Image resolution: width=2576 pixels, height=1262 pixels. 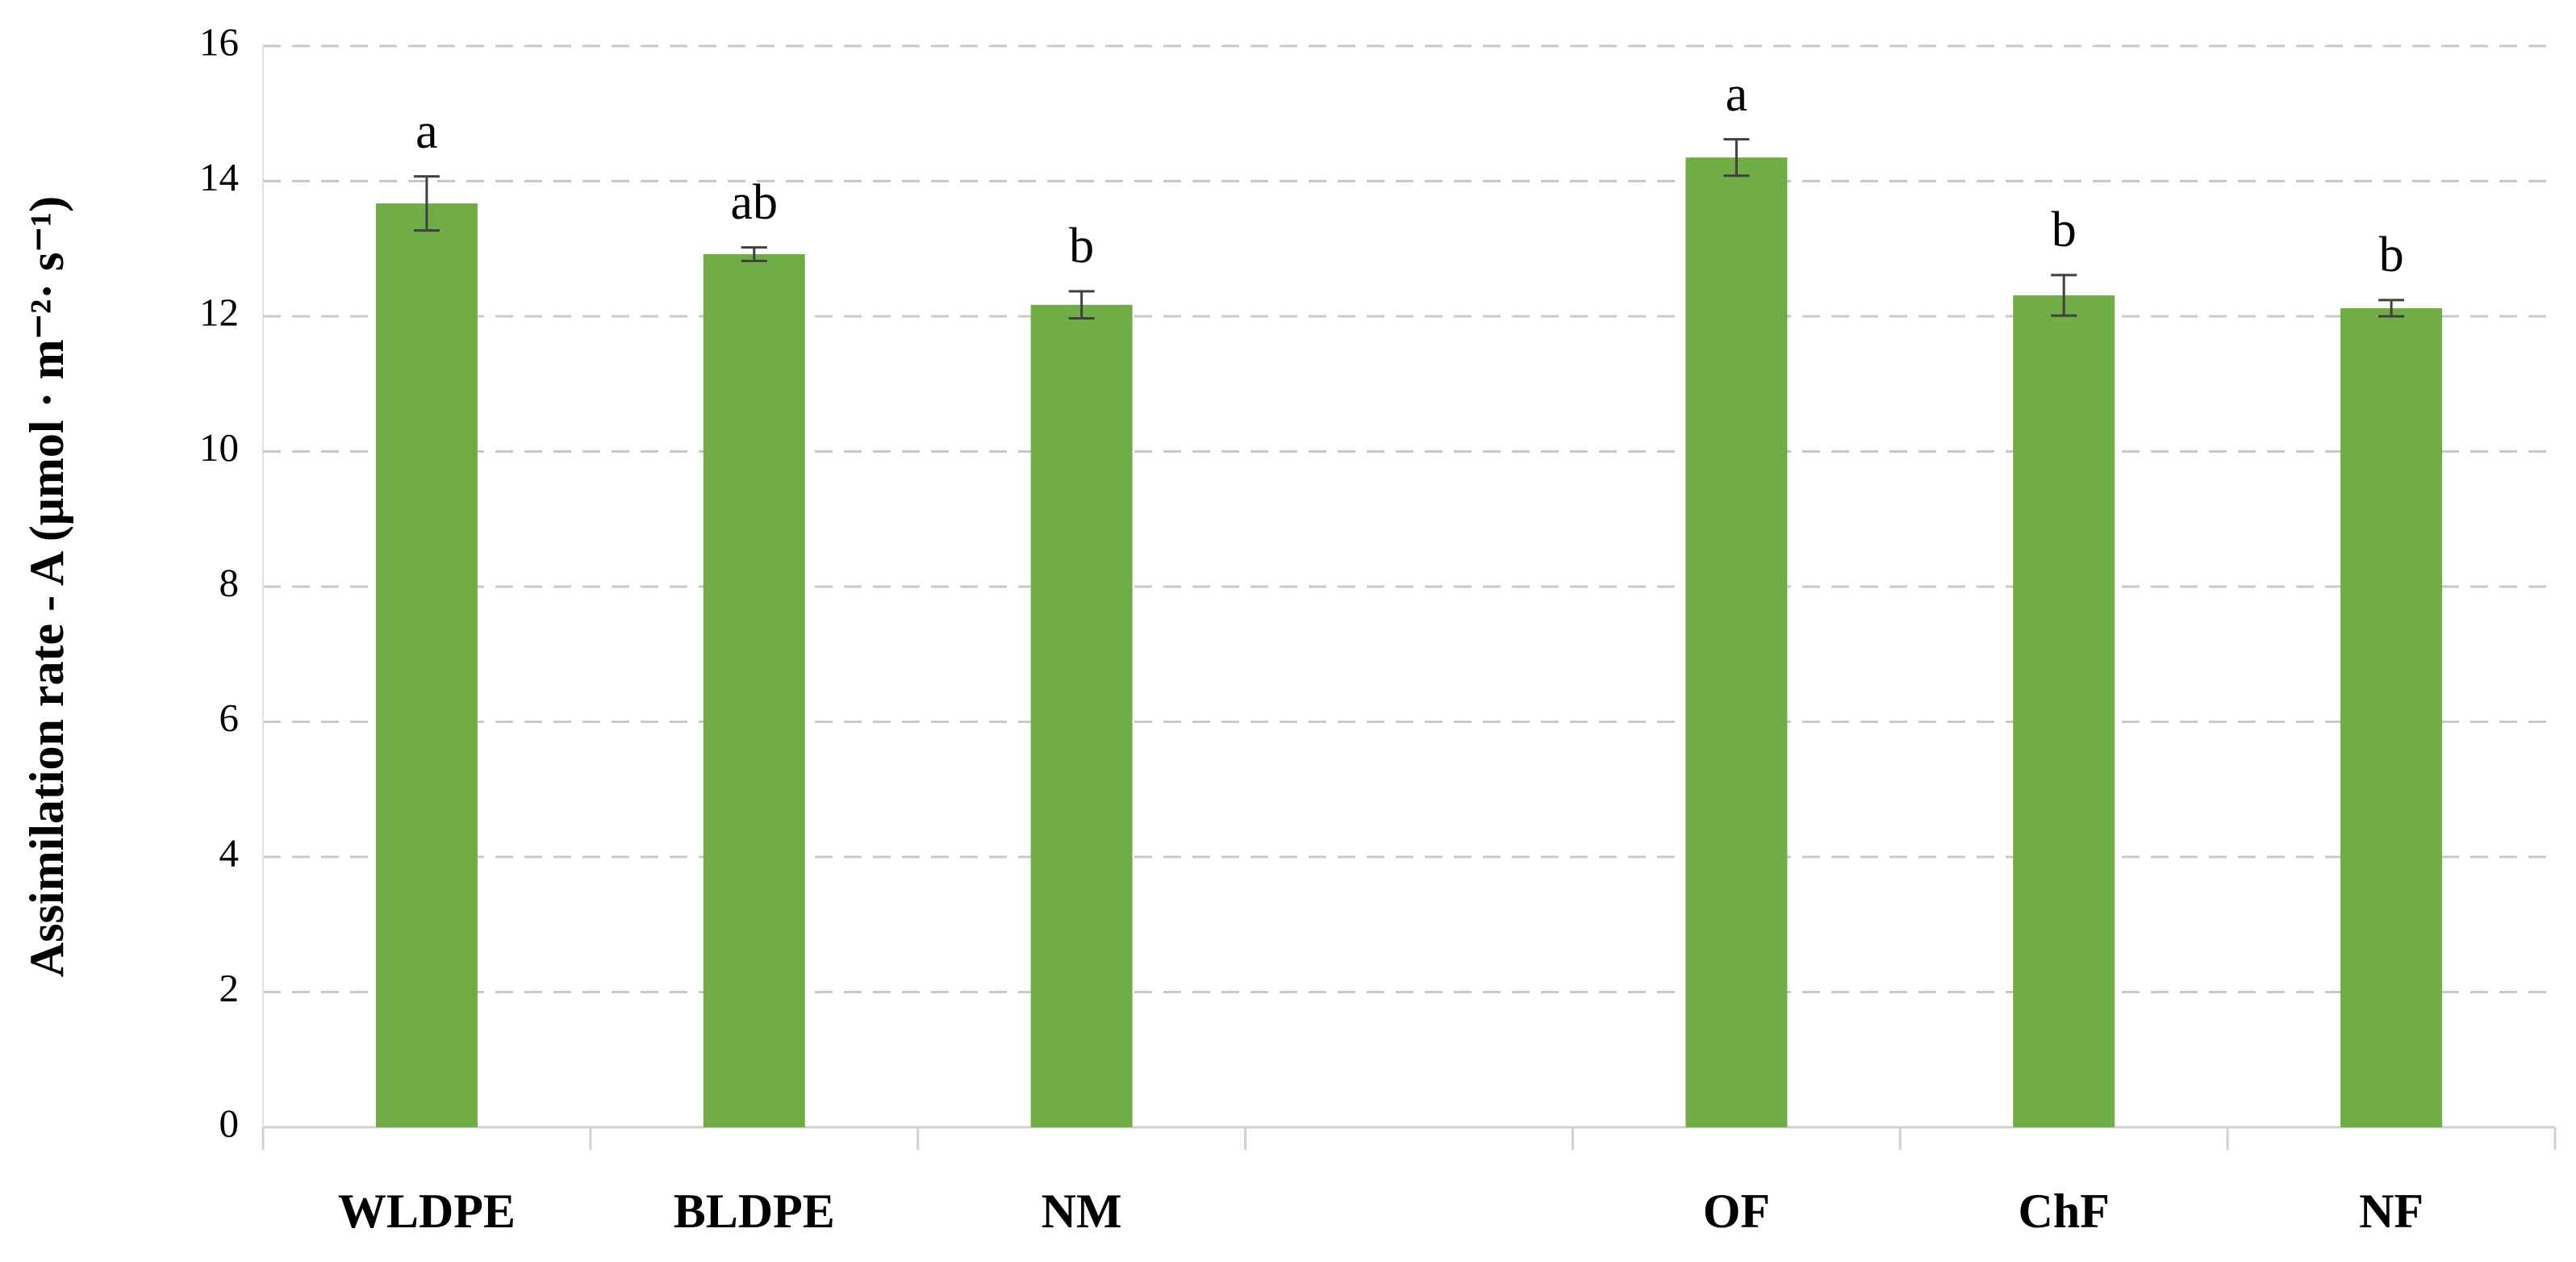 What do you see at coordinates (754, 1211) in the screenshot?
I see `x-tick-label: BLDPE` at bounding box center [754, 1211].